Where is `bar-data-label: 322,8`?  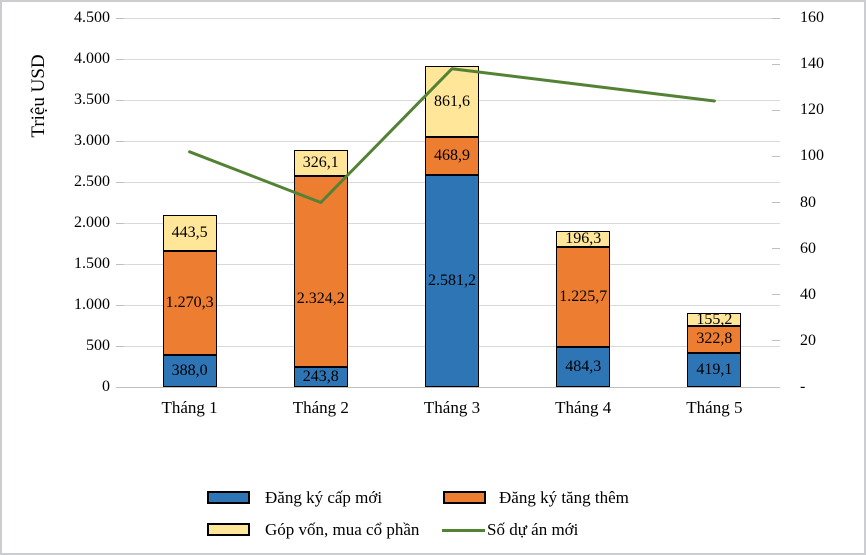
bar-data-label: 322,8 is located at coordinates (714, 339).